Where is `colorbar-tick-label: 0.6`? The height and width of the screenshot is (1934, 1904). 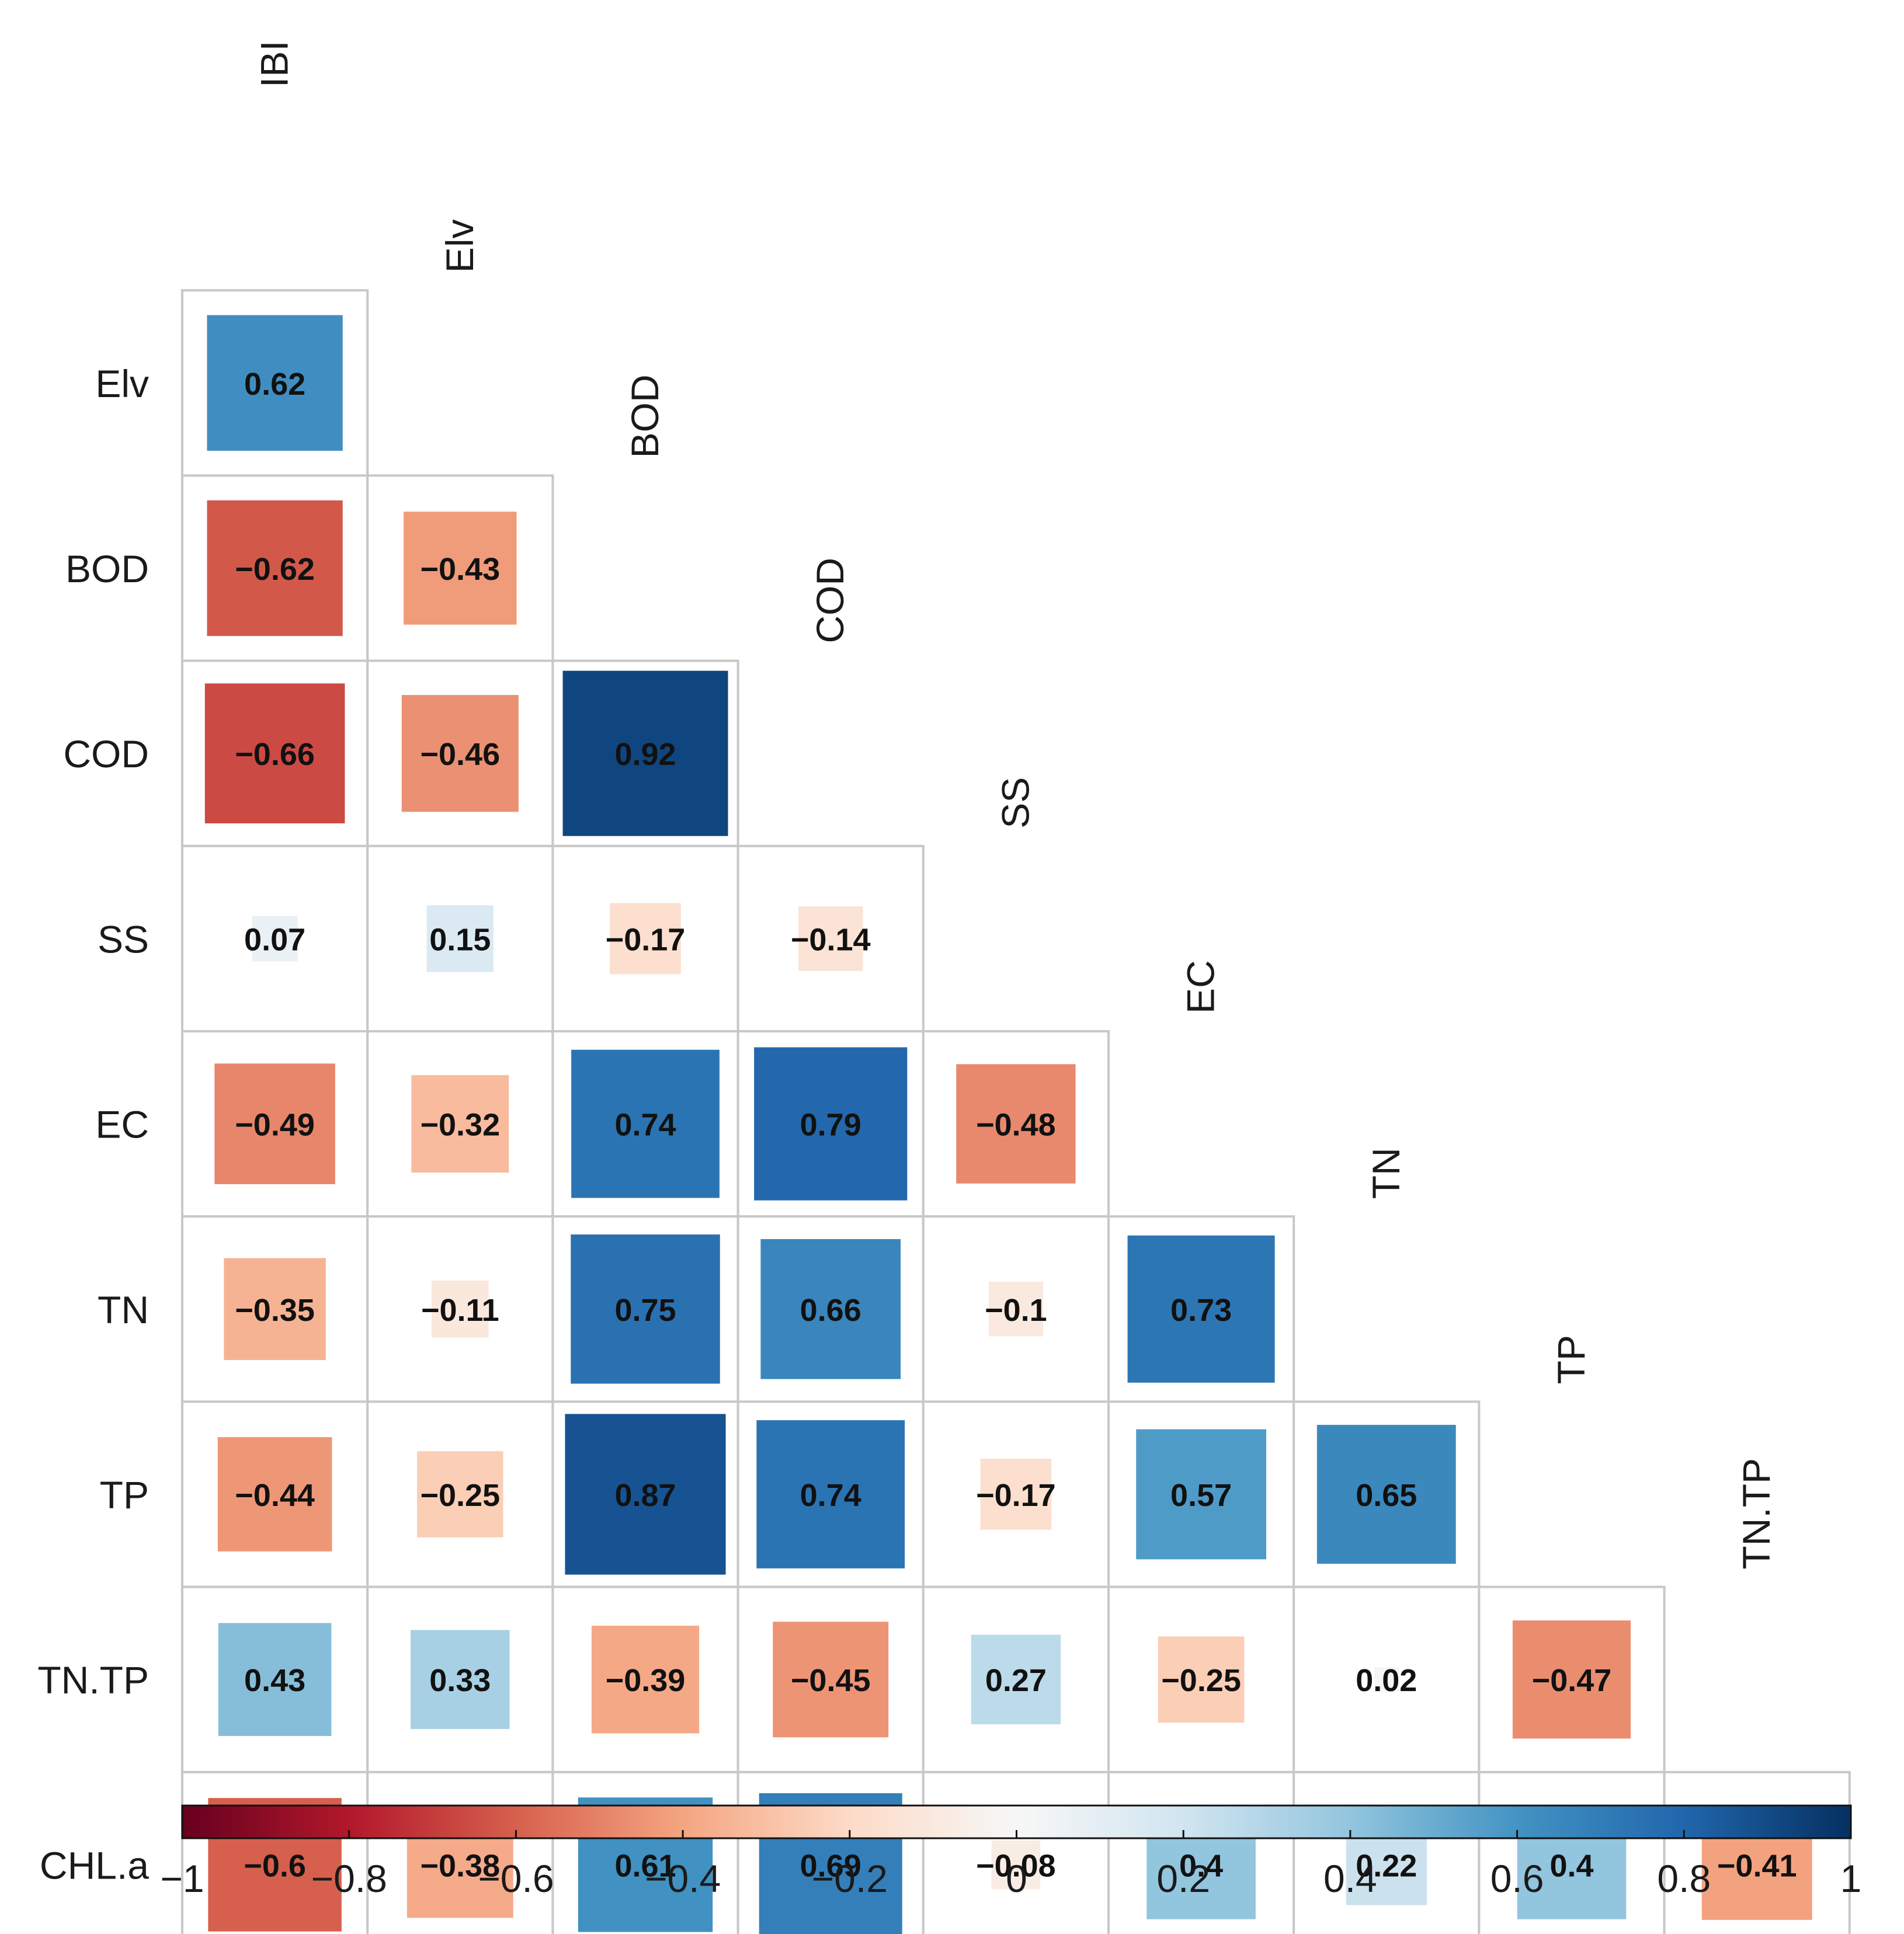 colorbar-tick-label: 0.6 is located at coordinates (1517, 1879).